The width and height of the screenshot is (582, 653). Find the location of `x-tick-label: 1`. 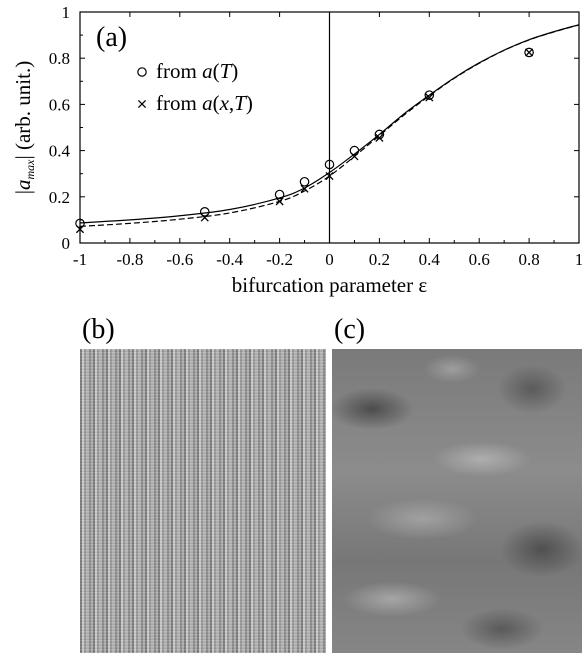

x-tick-label: 1 is located at coordinates (578, 259).